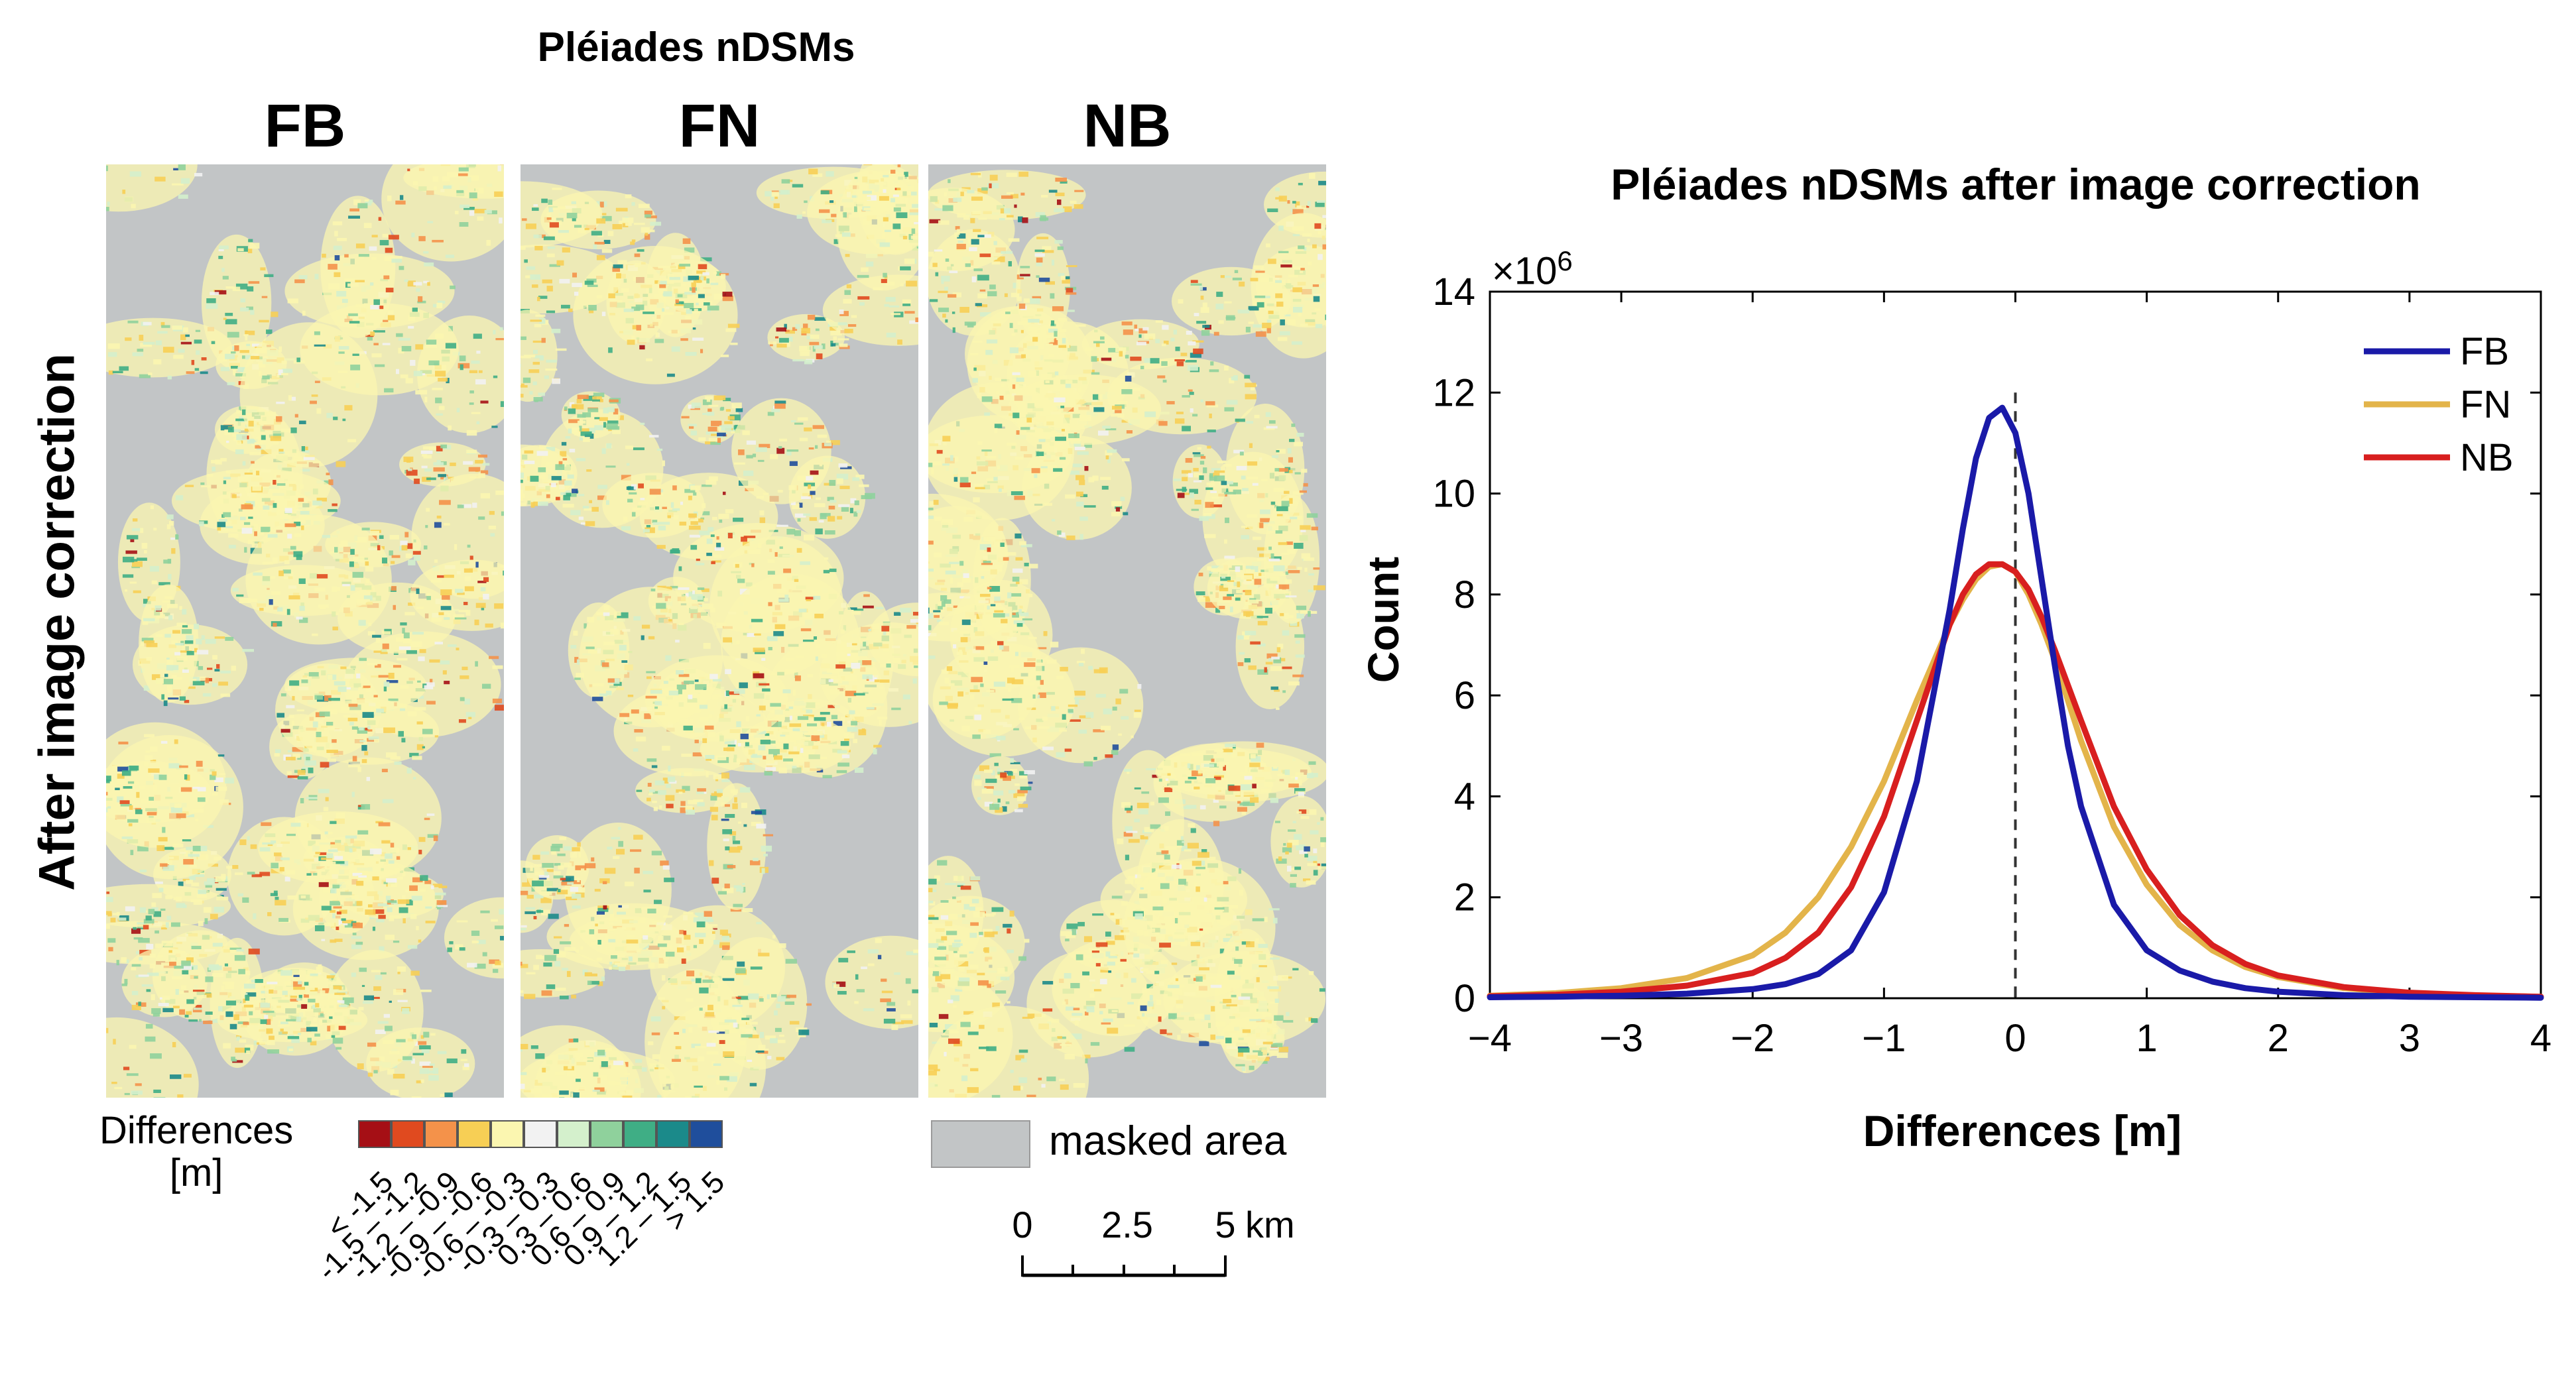 This screenshot has width=2576, height=1386. What do you see at coordinates (2409, 1038) in the screenshot?
I see `x-tick-label: 3` at bounding box center [2409, 1038].